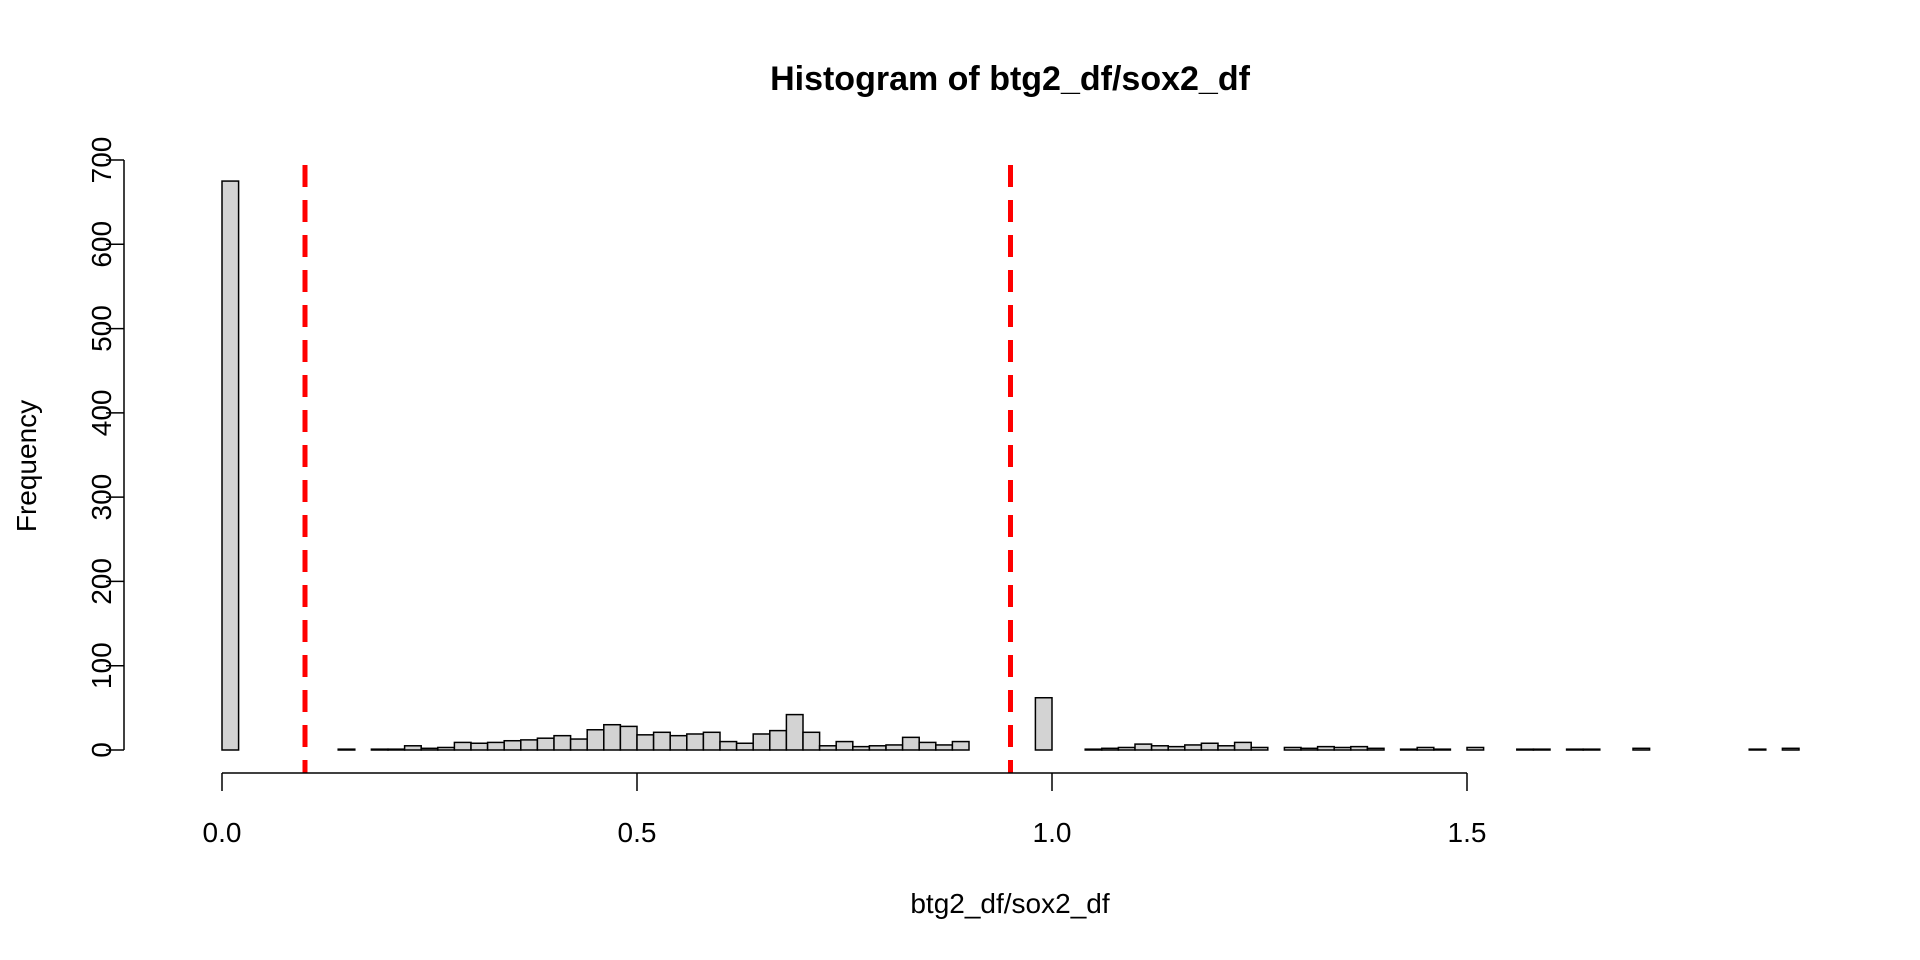 Image resolution: width=1920 pixels, height=960 pixels. Describe the element at coordinates (26, 466) in the screenshot. I see `y-axis-label: Frequency` at that location.